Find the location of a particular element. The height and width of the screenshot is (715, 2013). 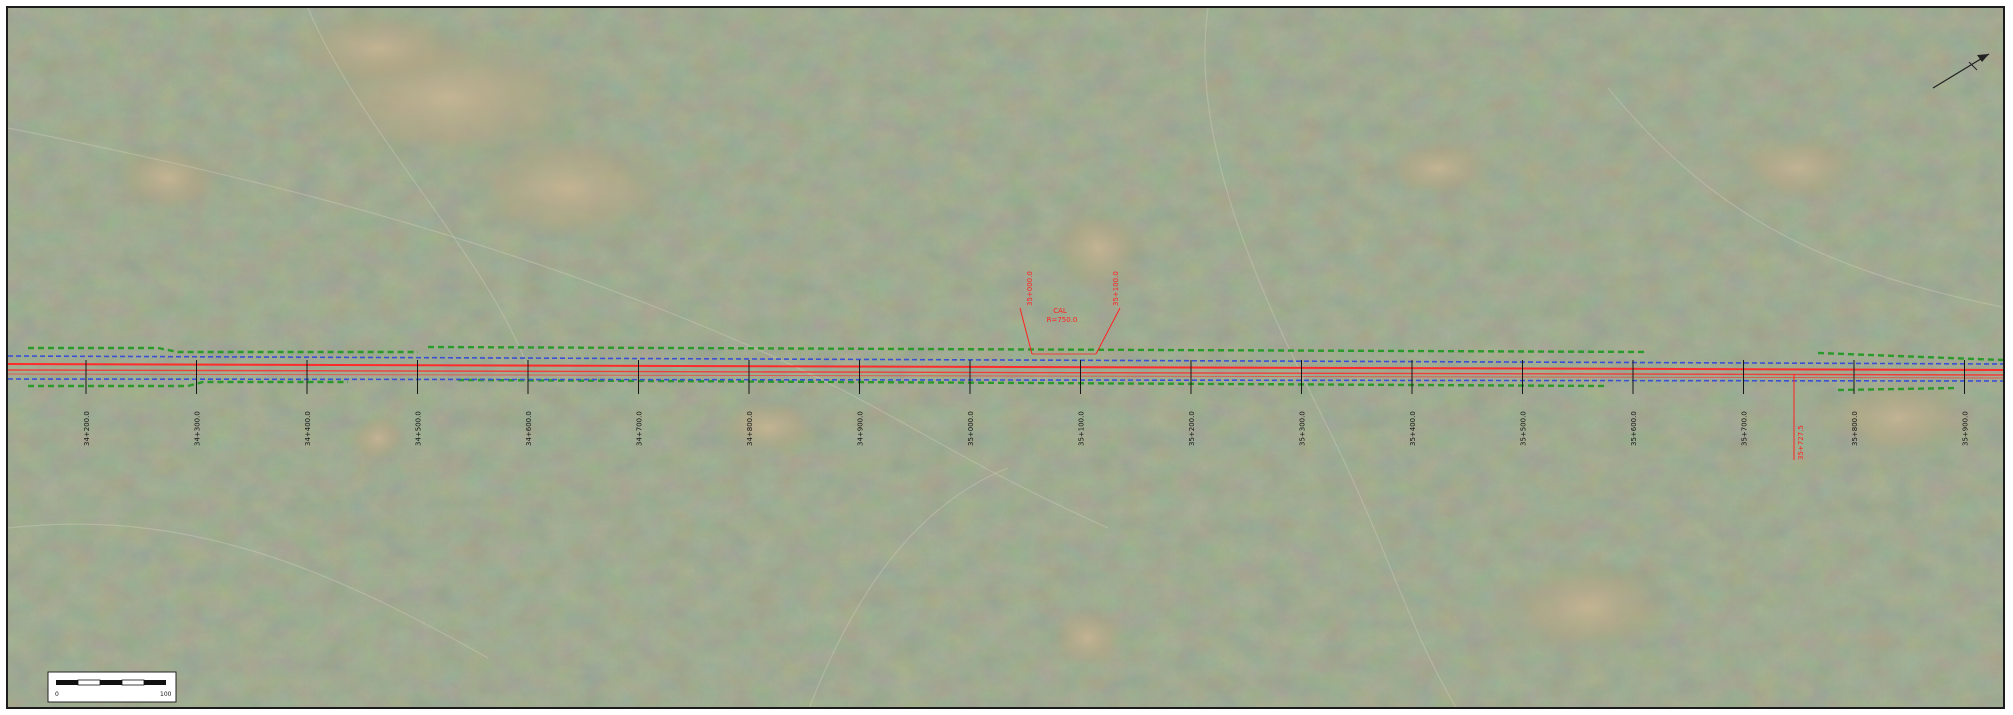

station-label: 34+200.0 is located at coordinates (87, 428).